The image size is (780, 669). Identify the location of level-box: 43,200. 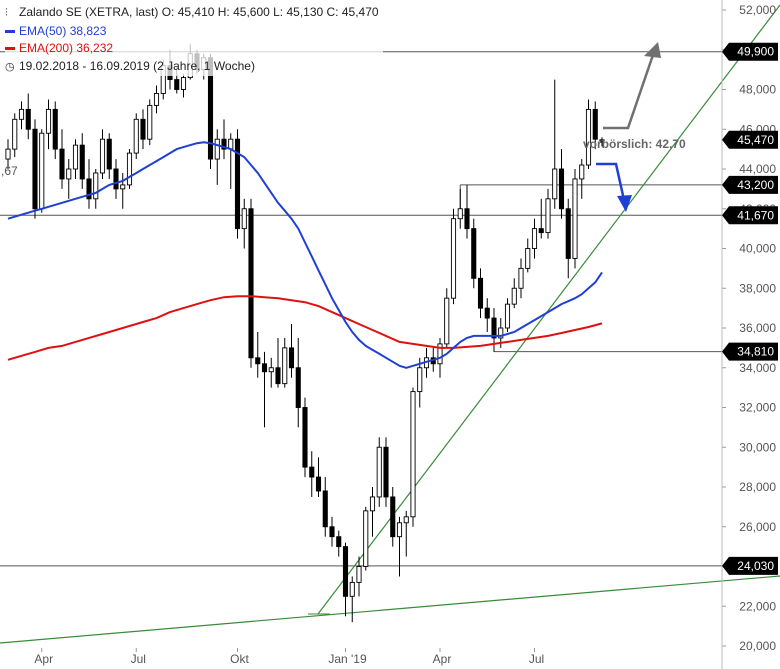
(750, 184).